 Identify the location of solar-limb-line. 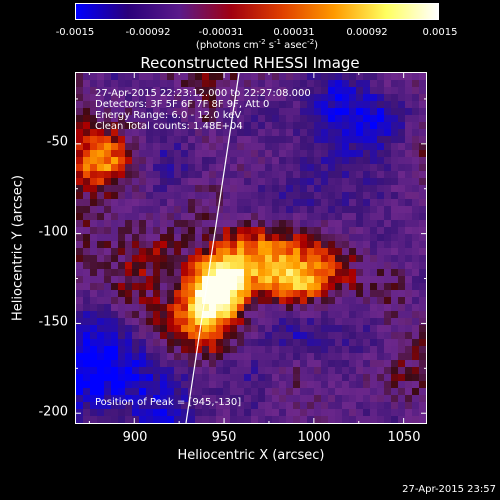
(212, 248).